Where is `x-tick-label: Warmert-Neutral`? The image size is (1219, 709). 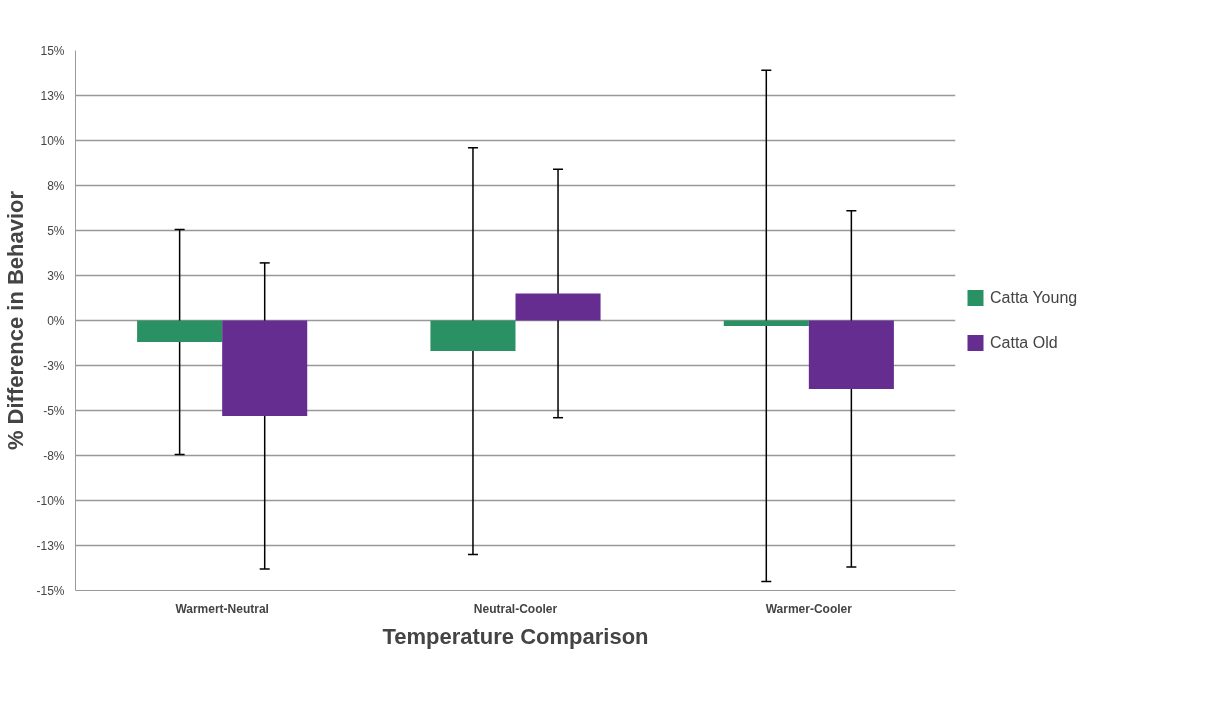 x-tick-label: Warmert-Neutral is located at coordinates (222, 608).